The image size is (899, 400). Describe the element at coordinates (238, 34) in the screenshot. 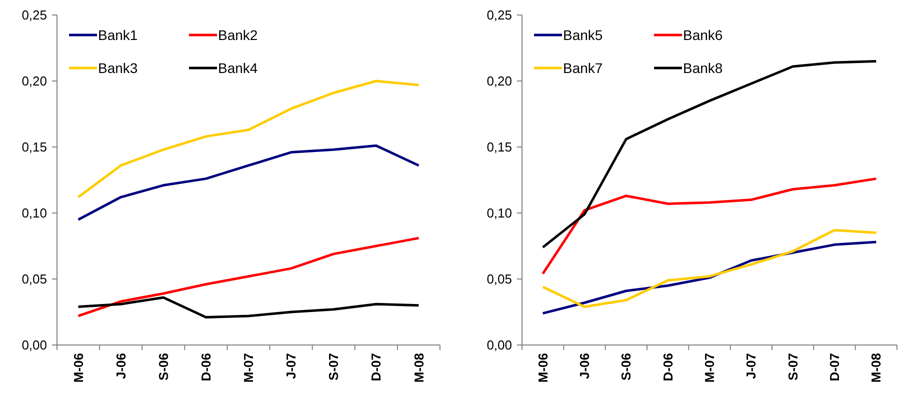

I see `legend-label: Bank2` at that location.